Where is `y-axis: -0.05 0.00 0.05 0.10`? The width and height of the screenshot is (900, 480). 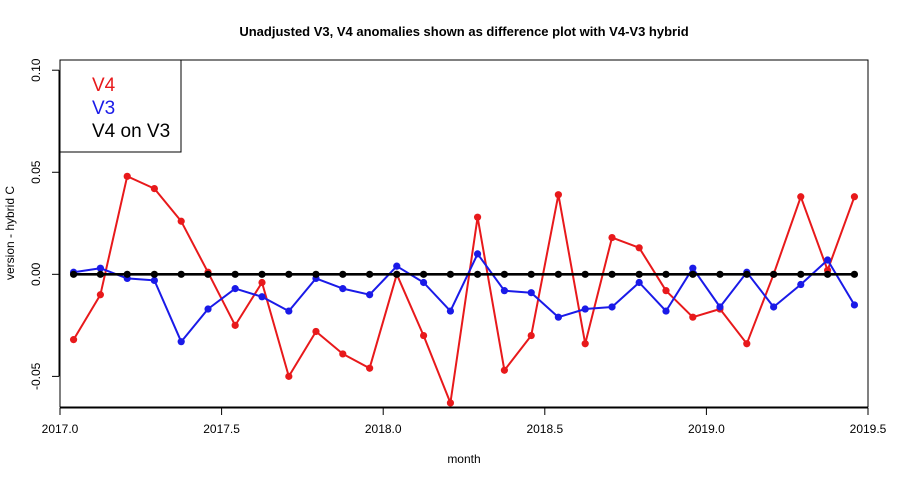
y-axis: -0.05 0.00 0.05 0.10 is located at coordinates (44, 224).